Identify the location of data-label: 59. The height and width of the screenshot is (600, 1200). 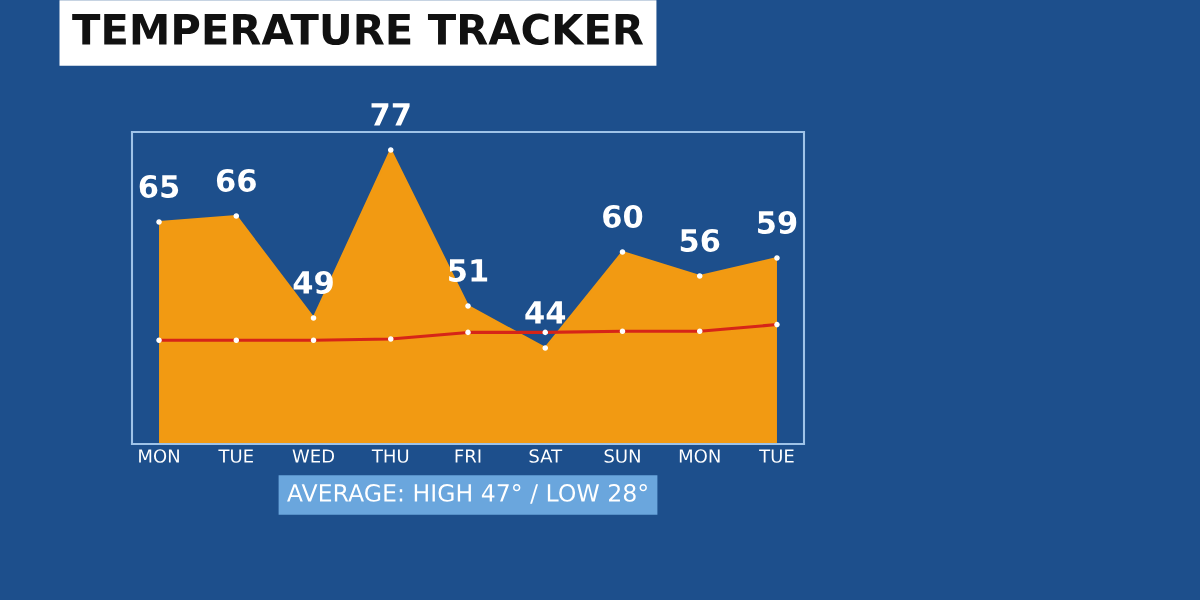
(777, 222).